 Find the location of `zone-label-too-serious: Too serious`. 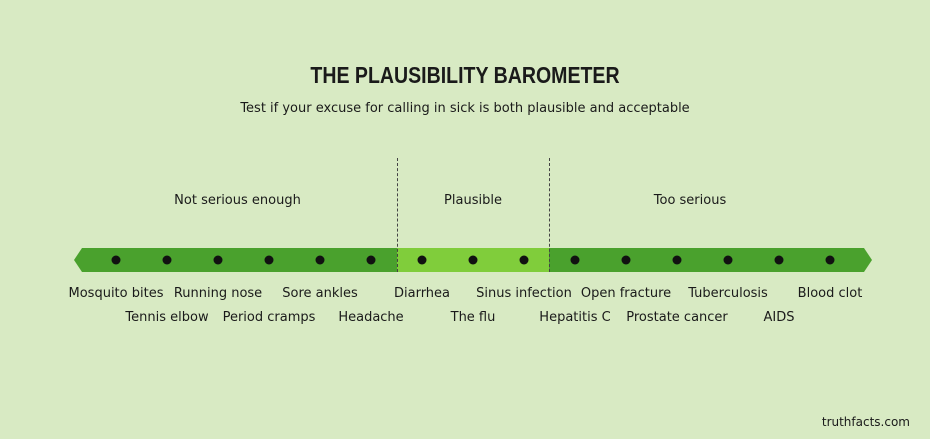

zone-label-too-serious: Too serious is located at coordinates (690, 200).